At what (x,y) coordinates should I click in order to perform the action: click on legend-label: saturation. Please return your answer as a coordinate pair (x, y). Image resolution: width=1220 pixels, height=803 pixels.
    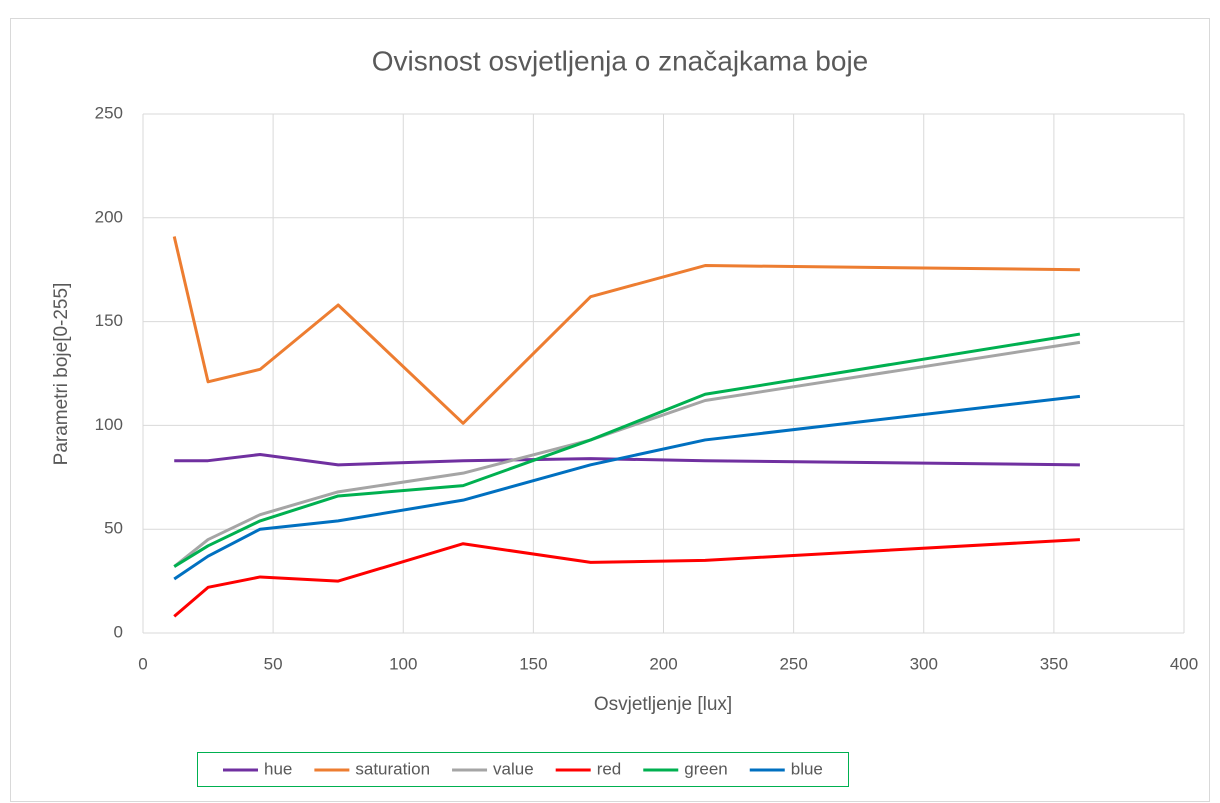
    Looking at the image, I should click on (392, 768).